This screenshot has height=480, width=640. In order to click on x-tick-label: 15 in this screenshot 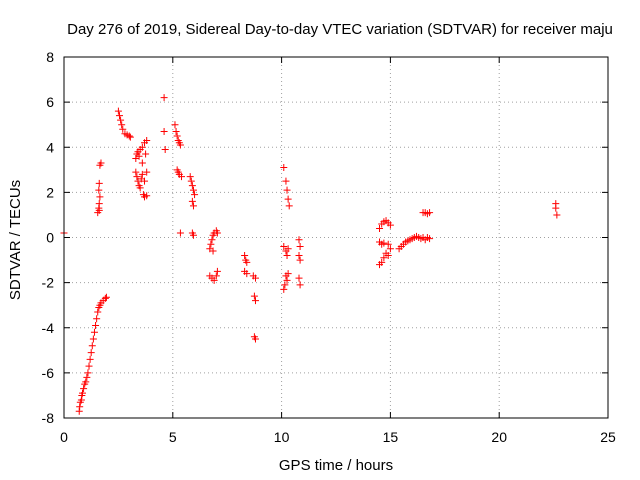, I will do `click(391, 437)`.